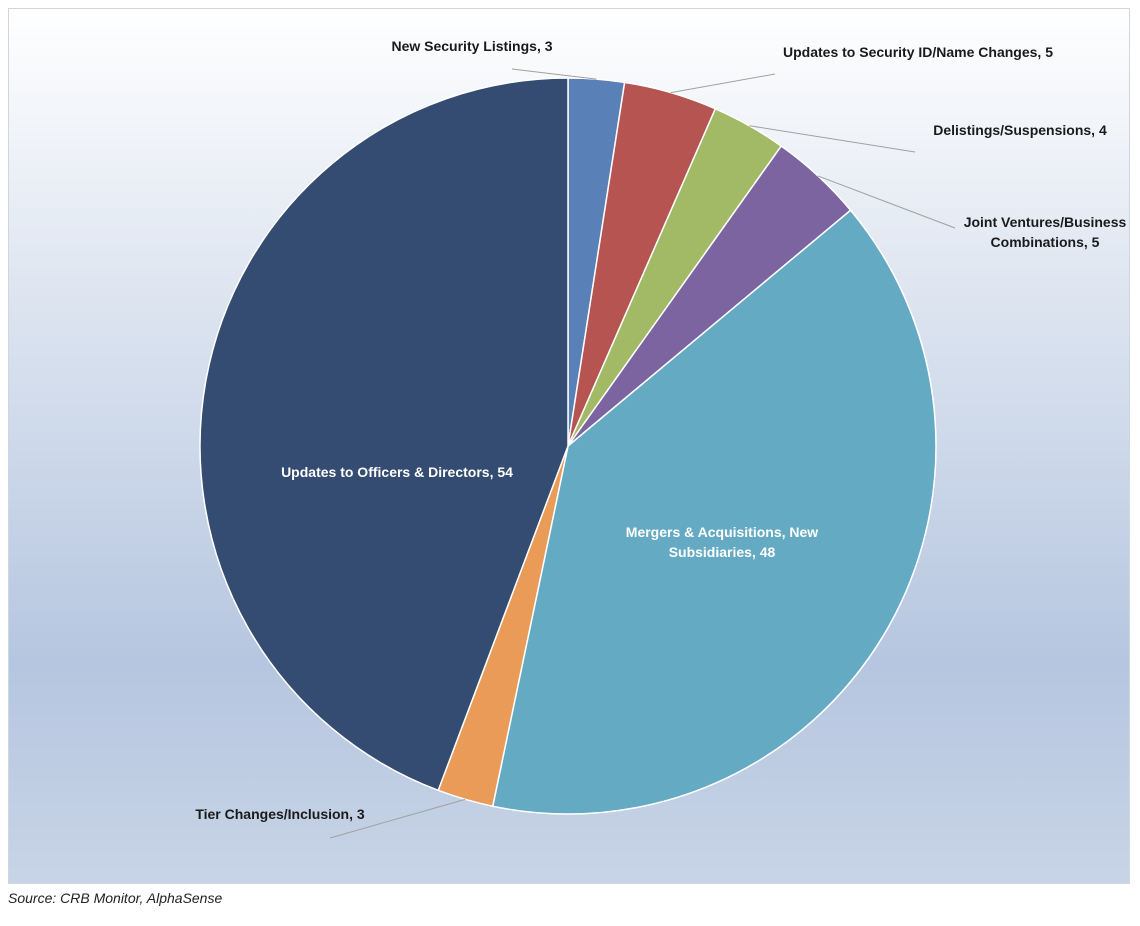  I want to click on data-label: Joint Ventures/Business Combinations, 5, so click(1045, 232).